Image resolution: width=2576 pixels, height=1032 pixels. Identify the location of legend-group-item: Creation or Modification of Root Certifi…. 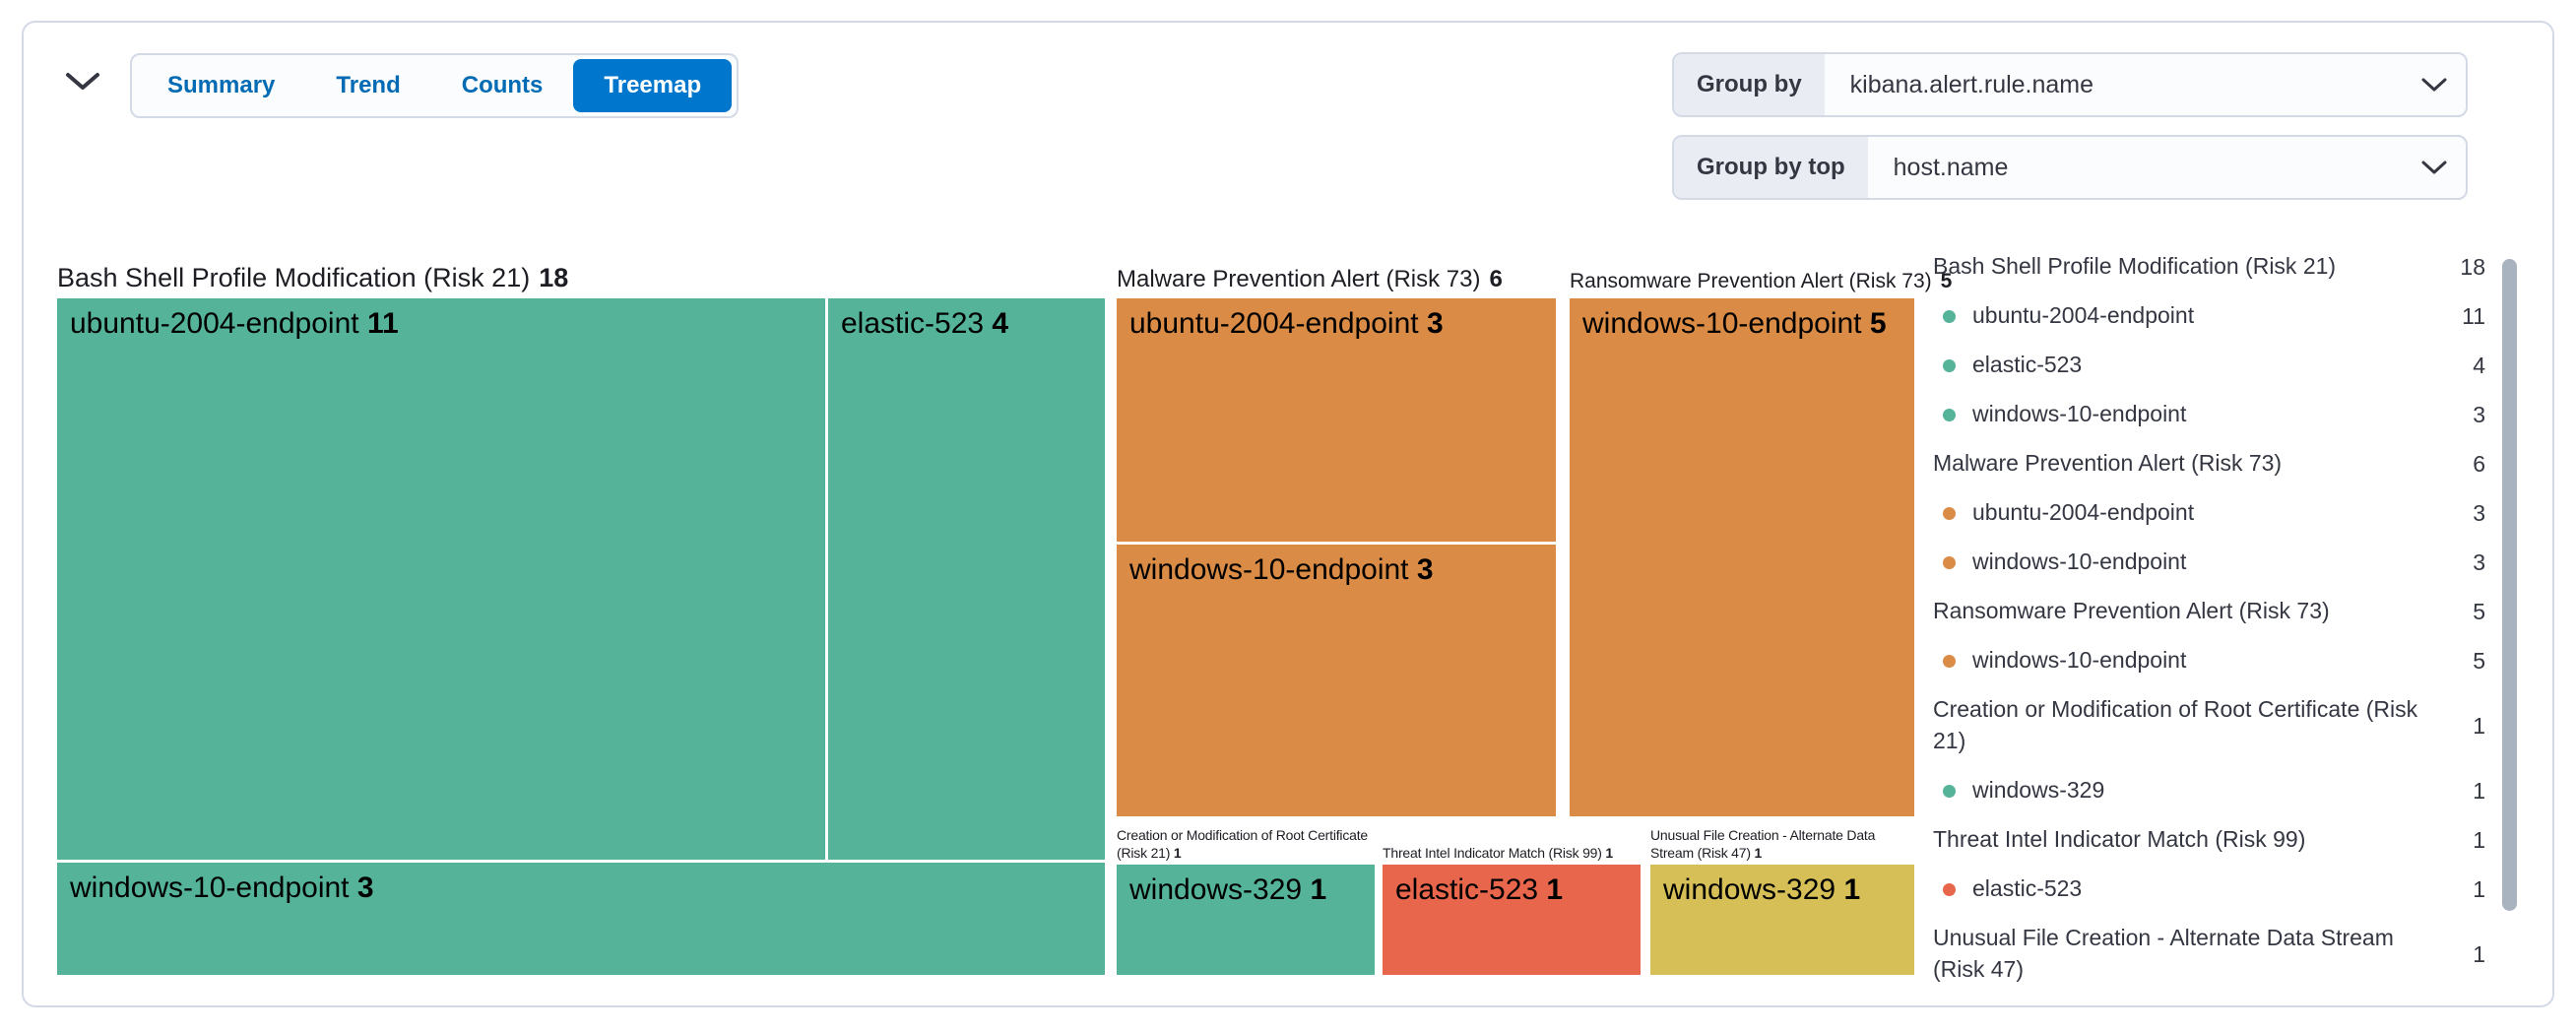
(2209, 724).